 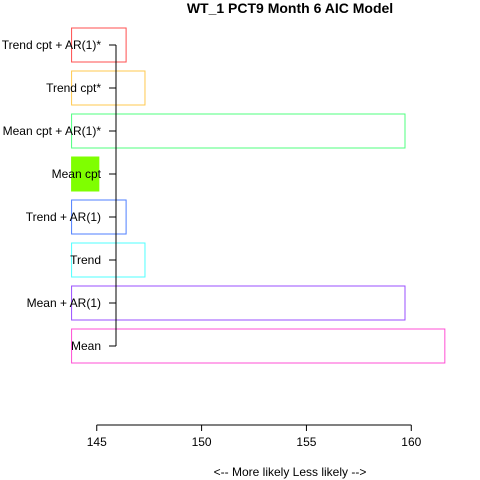 I want to click on y-tick-label: Trend cpt + AR(1)*, so click(x=52, y=45).